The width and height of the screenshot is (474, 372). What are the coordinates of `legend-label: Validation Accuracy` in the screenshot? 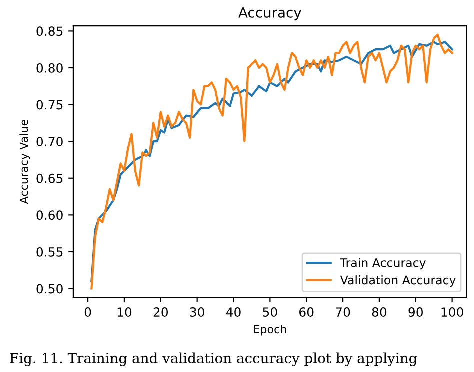 It's located at (398, 281).